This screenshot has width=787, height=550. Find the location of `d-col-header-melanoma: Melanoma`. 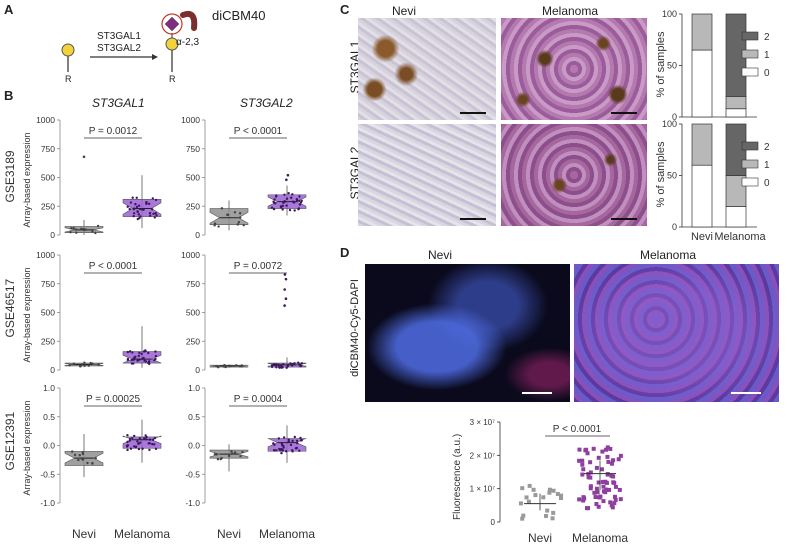

d-col-header-melanoma: Melanoma is located at coordinates (668, 255).